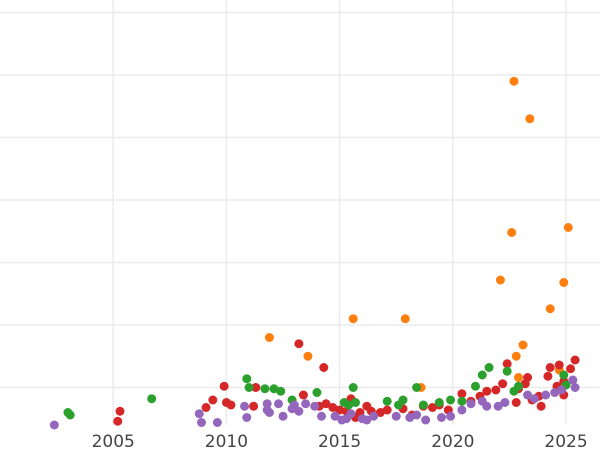 Image resolution: width=600 pixels, height=450 pixels. I want to click on x-axis-ticks: 2005 2010 2015 2020 2025, so click(340, 441).